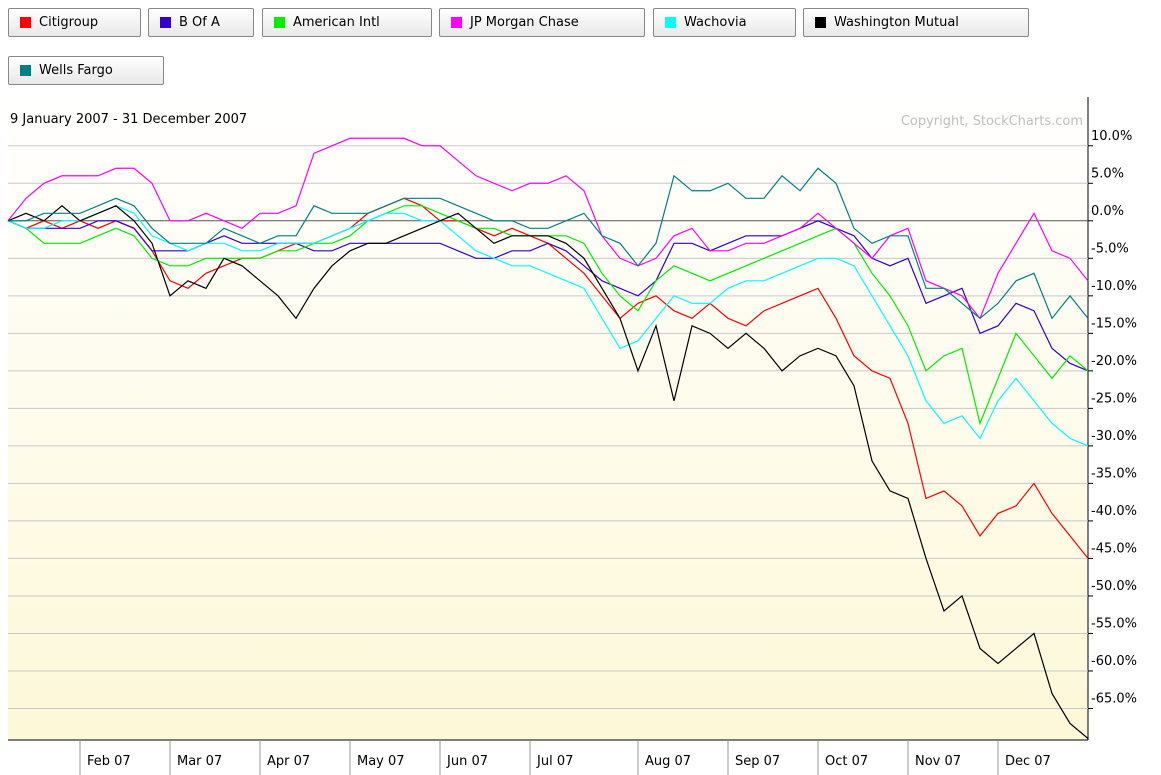  I want to click on legend-label: Wachovia, so click(715, 22).